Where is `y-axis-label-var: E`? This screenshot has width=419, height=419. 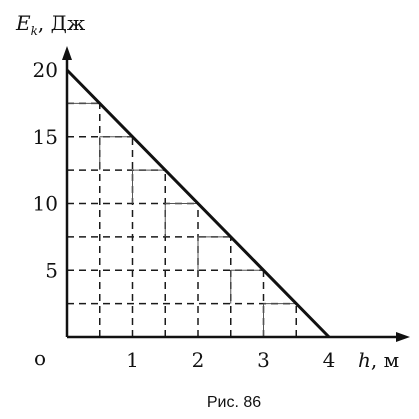
y-axis-label-var: E is located at coordinates (23, 23).